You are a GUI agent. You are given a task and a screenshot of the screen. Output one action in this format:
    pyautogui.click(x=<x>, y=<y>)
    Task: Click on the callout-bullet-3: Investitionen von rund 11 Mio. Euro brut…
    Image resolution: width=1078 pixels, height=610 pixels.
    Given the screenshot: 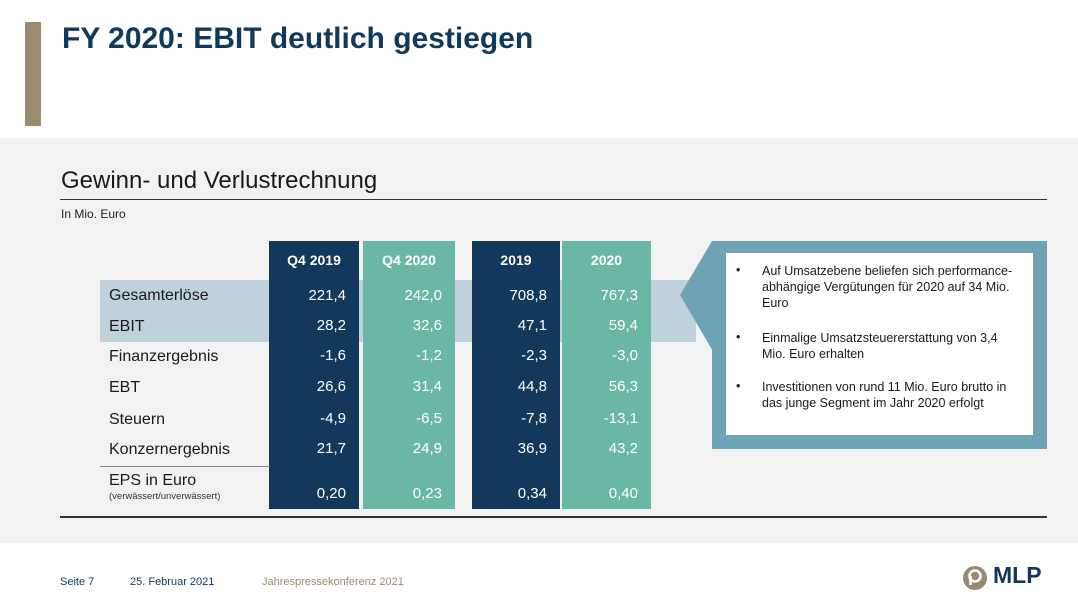 What is the action you would take?
    pyautogui.click(x=884, y=395)
    